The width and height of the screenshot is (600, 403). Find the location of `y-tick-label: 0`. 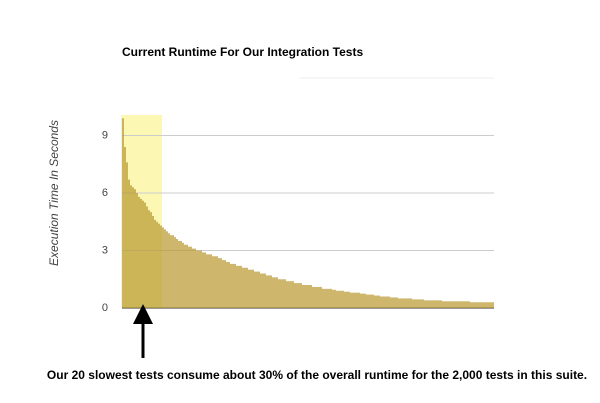

y-tick-label: 0 is located at coordinates (105, 308).